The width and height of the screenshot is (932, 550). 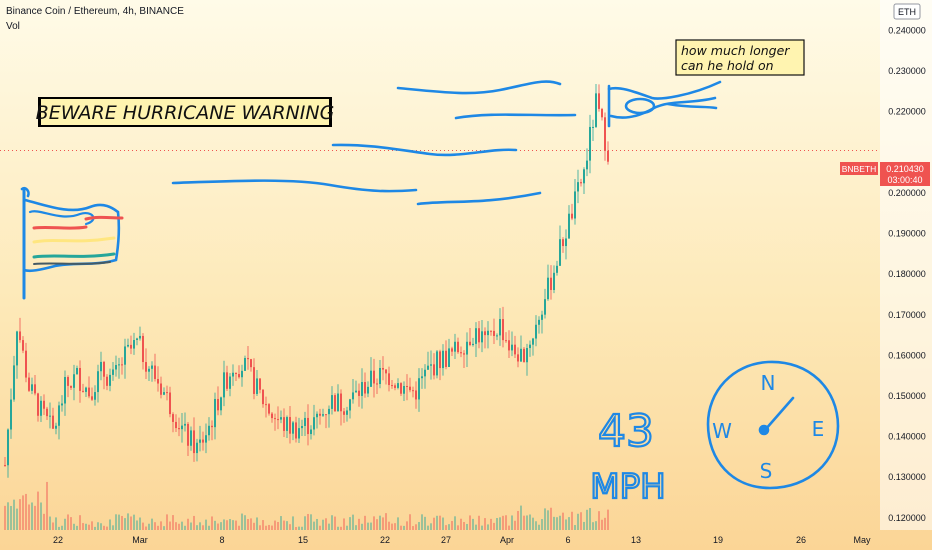 What do you see at coordinates (185, 112) in the screenshot?
I see `warning-callout: BEWARE HURRICANE WARNING` at bounding box center [185, 112].